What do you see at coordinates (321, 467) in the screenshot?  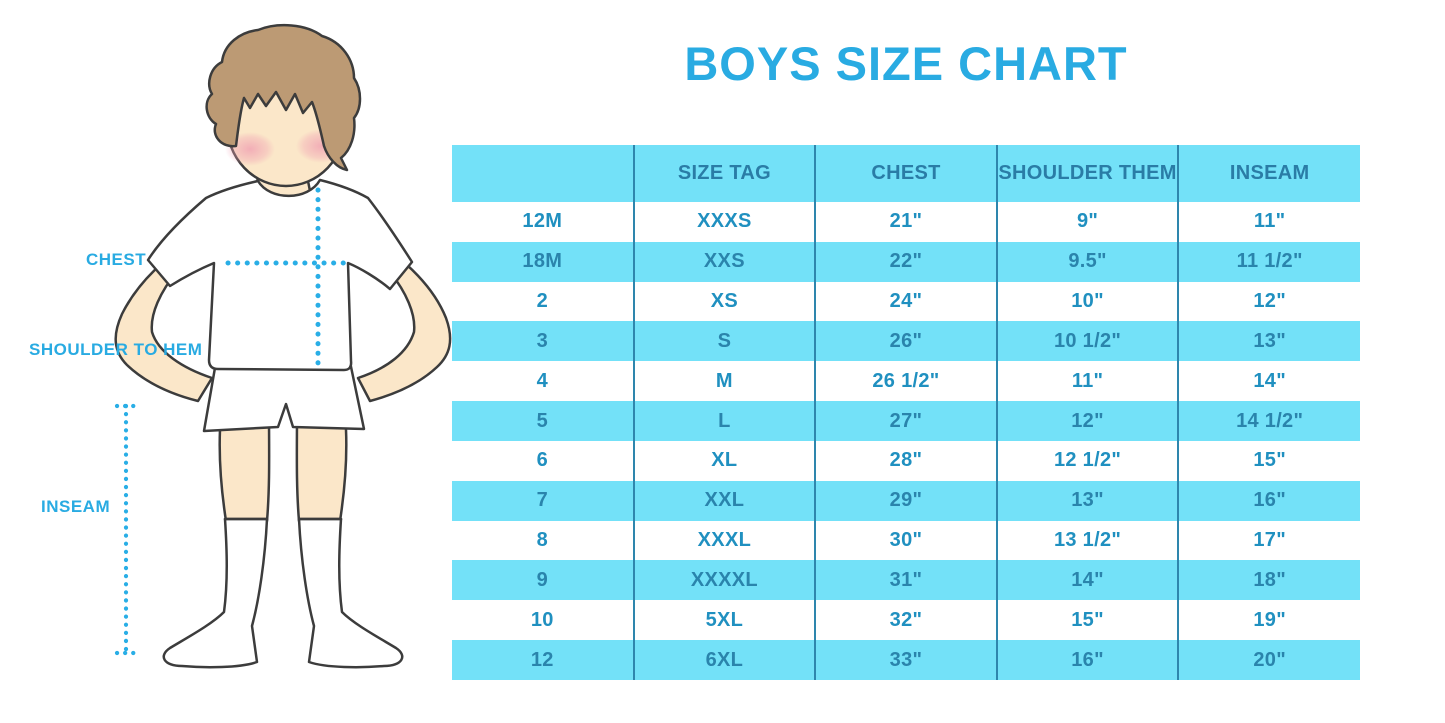 I see `right-leg-shape` at bounding box center [321, 467].